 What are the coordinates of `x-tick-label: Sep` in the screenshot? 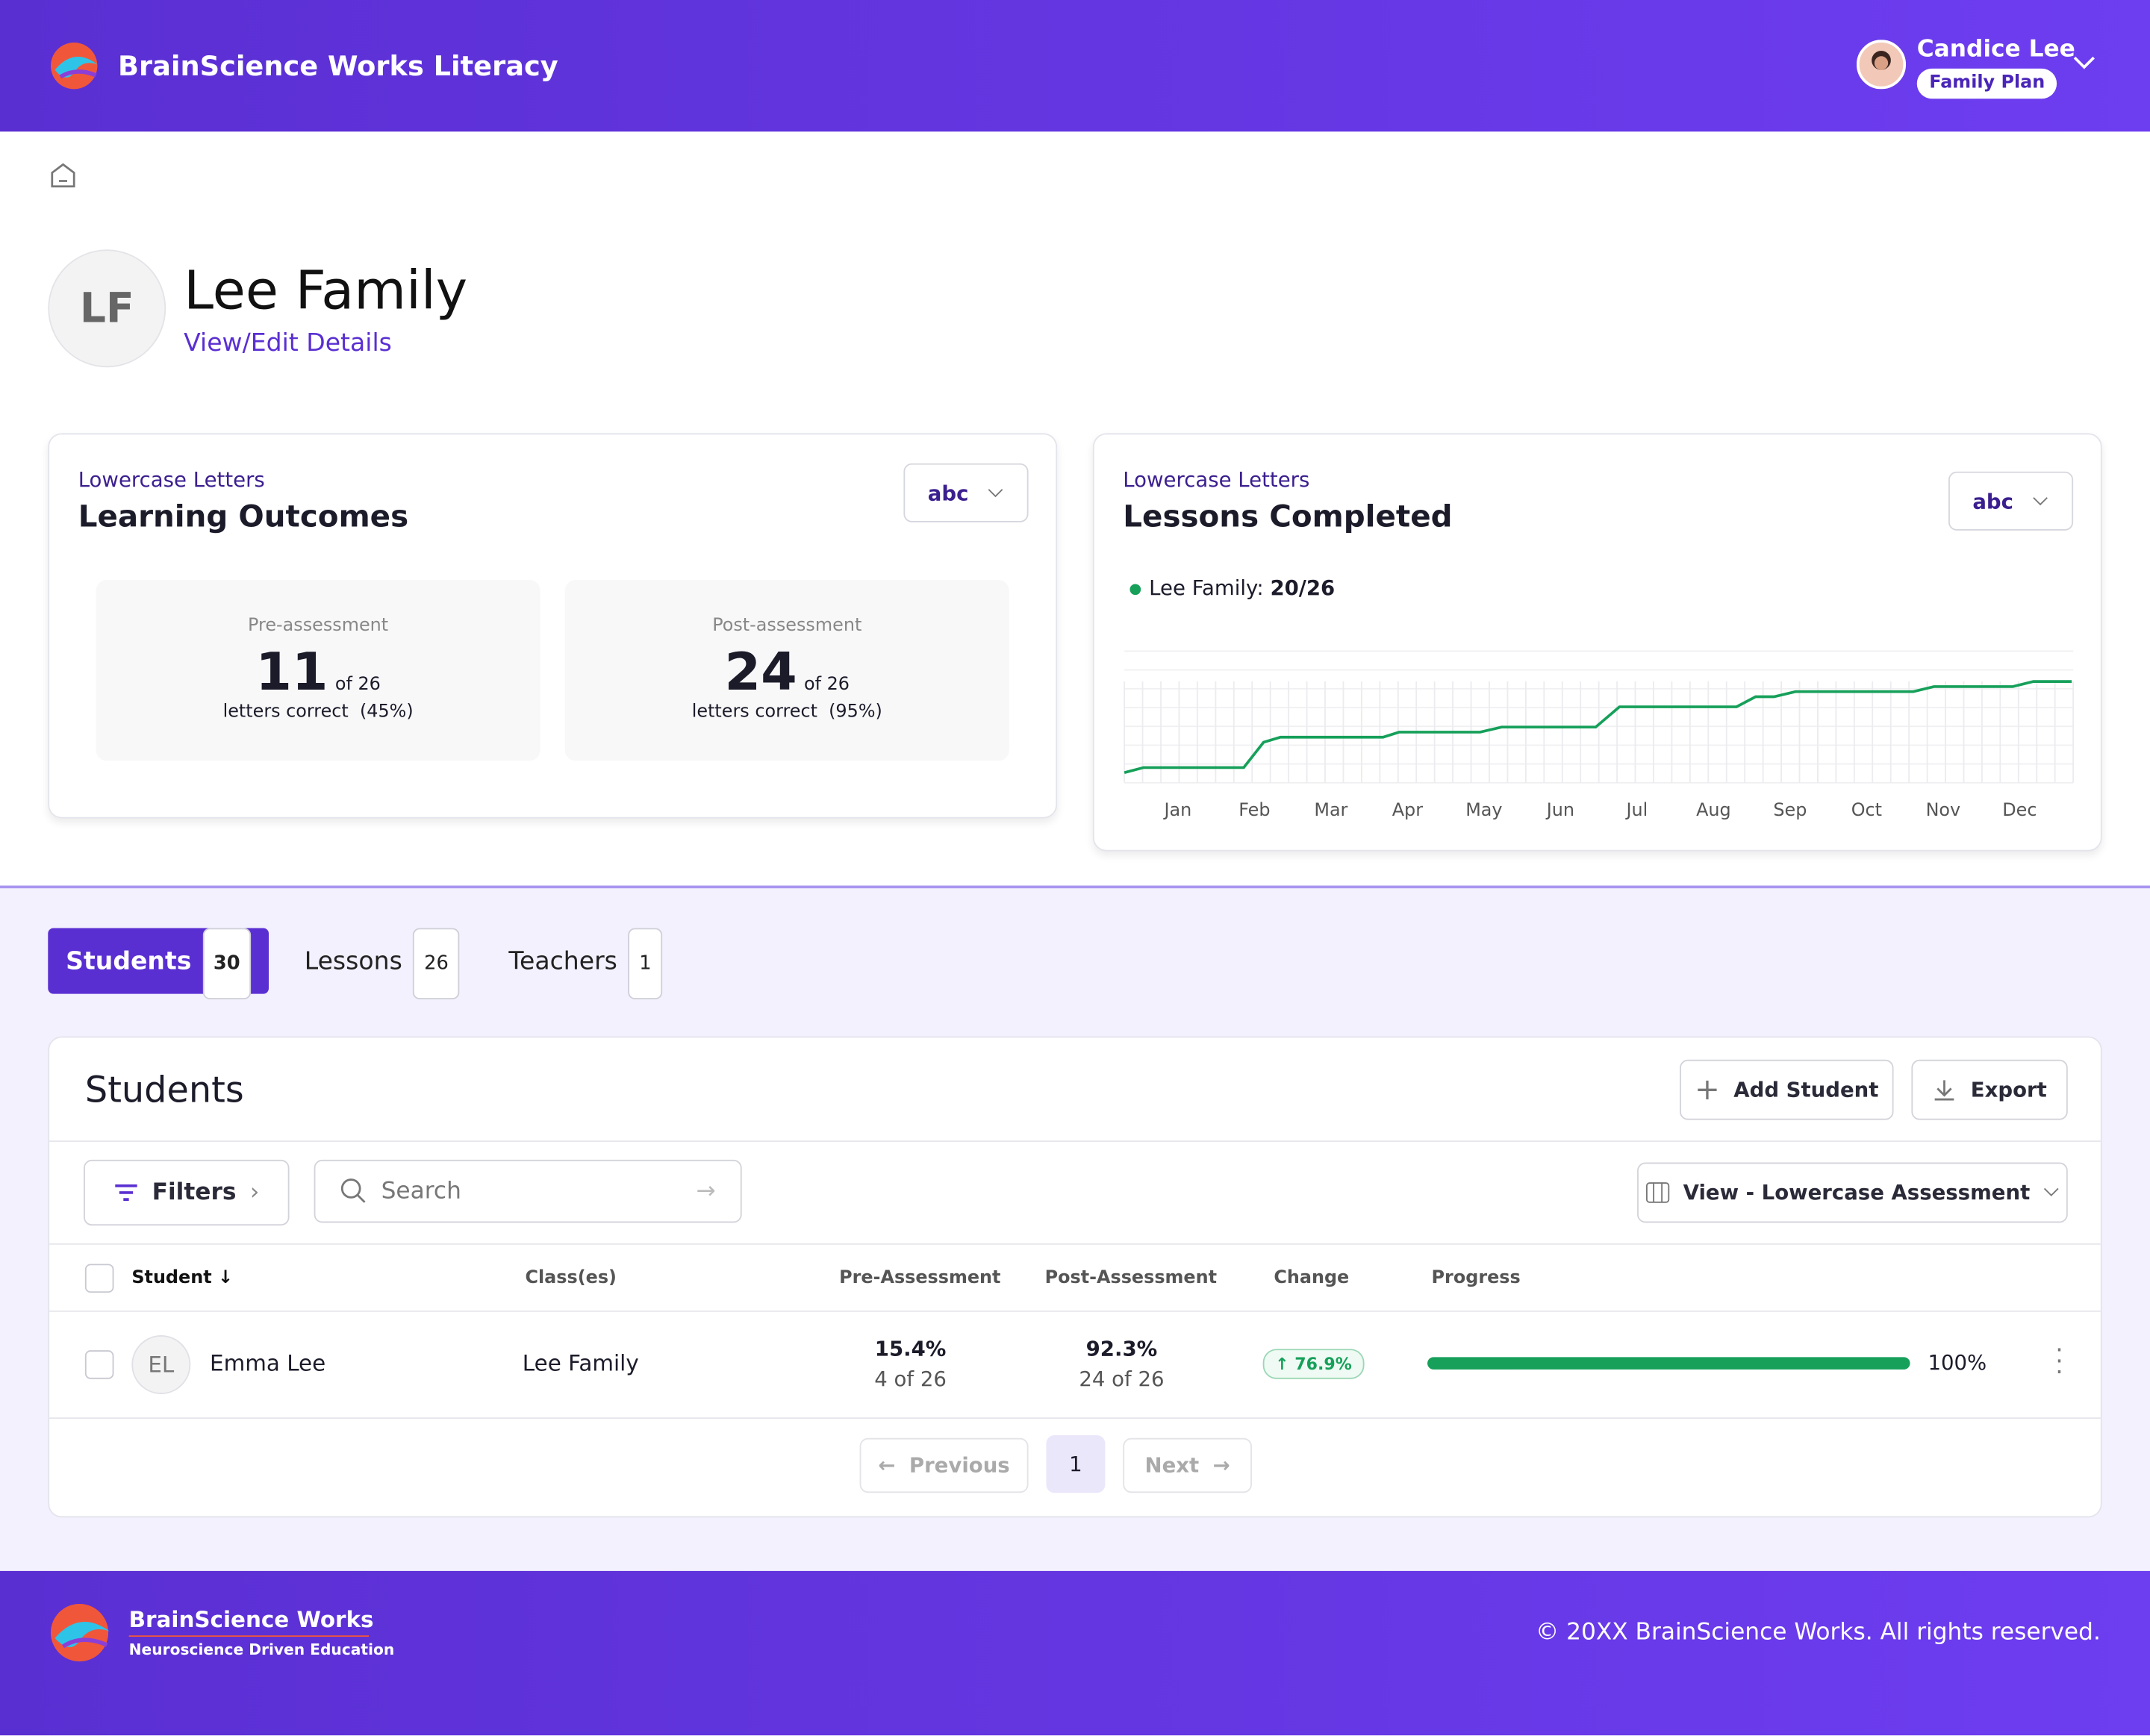 It's located at (1790, 810).